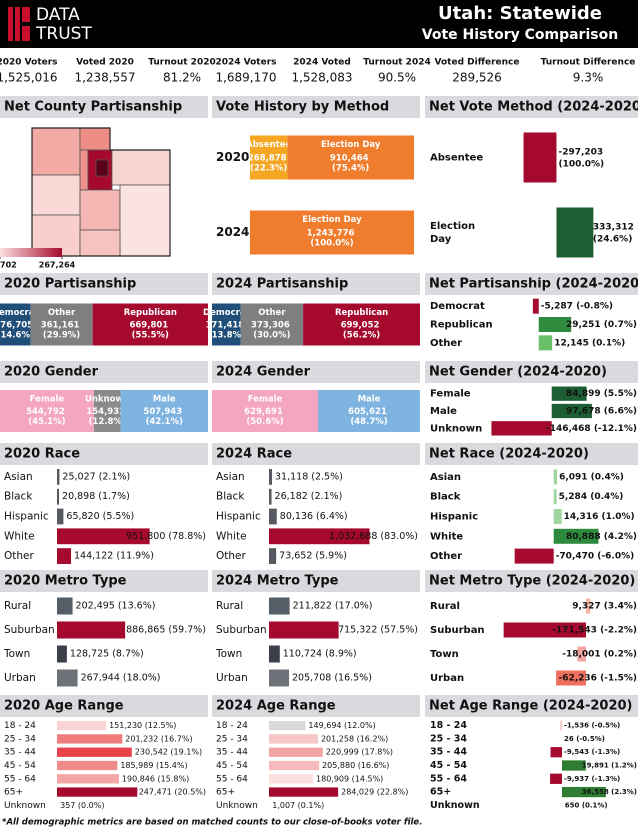 The width and height of the screenshot is (638, 834). I want to click on category-label: Suburban, so click(241, 630).